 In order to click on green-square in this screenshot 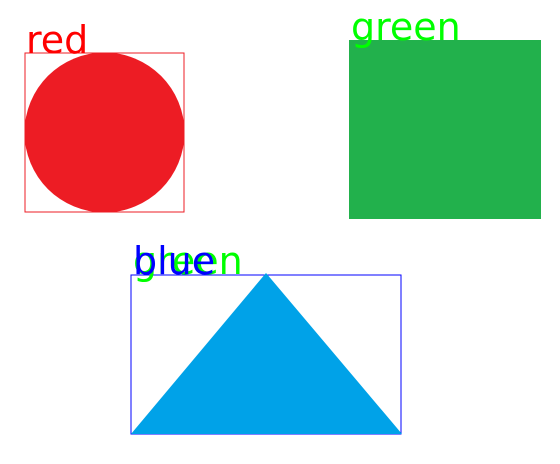, I will do `click(445, 129)`.